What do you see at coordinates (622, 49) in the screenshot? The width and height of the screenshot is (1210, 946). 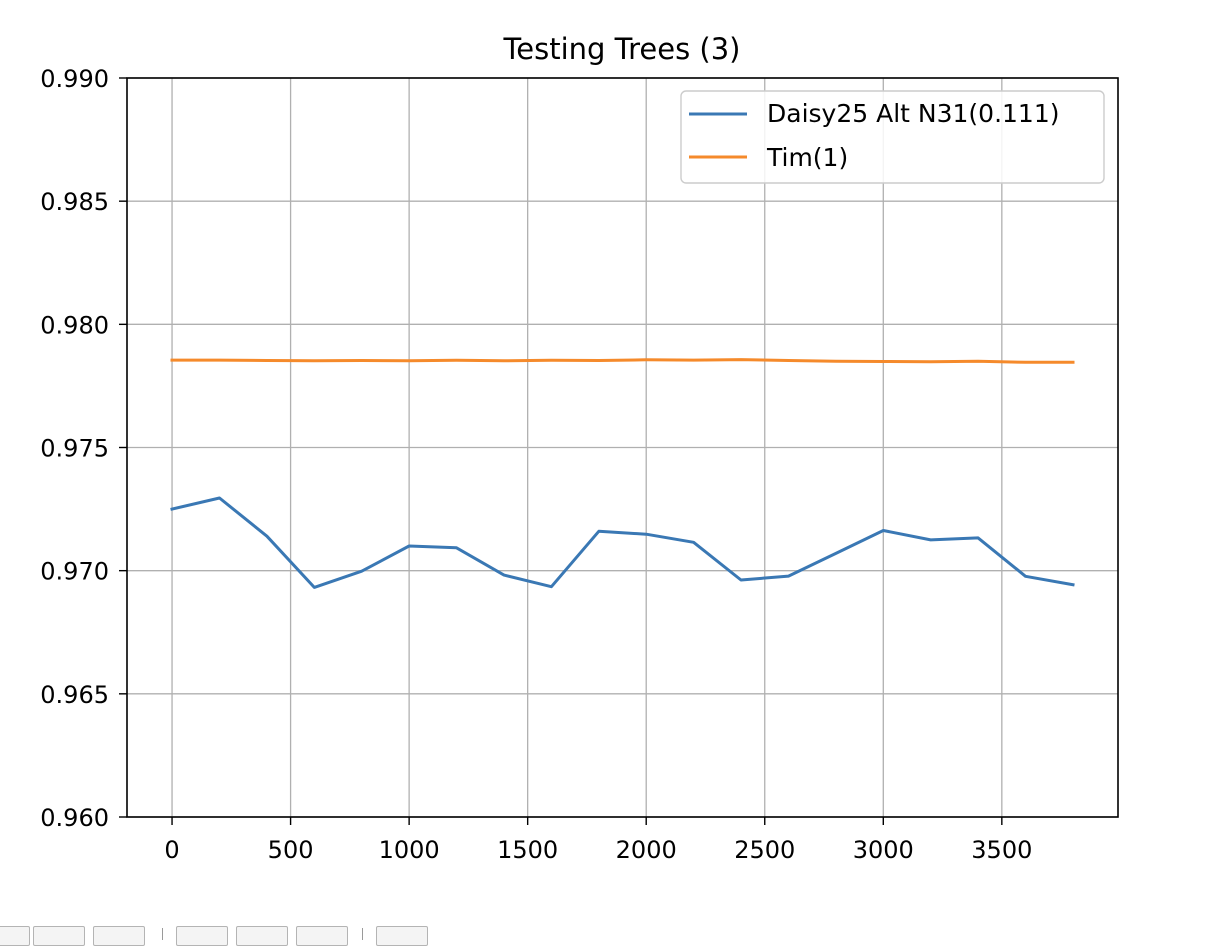 I see `chart-title: Testing Trees (3)` at bounding box center [622, 49].